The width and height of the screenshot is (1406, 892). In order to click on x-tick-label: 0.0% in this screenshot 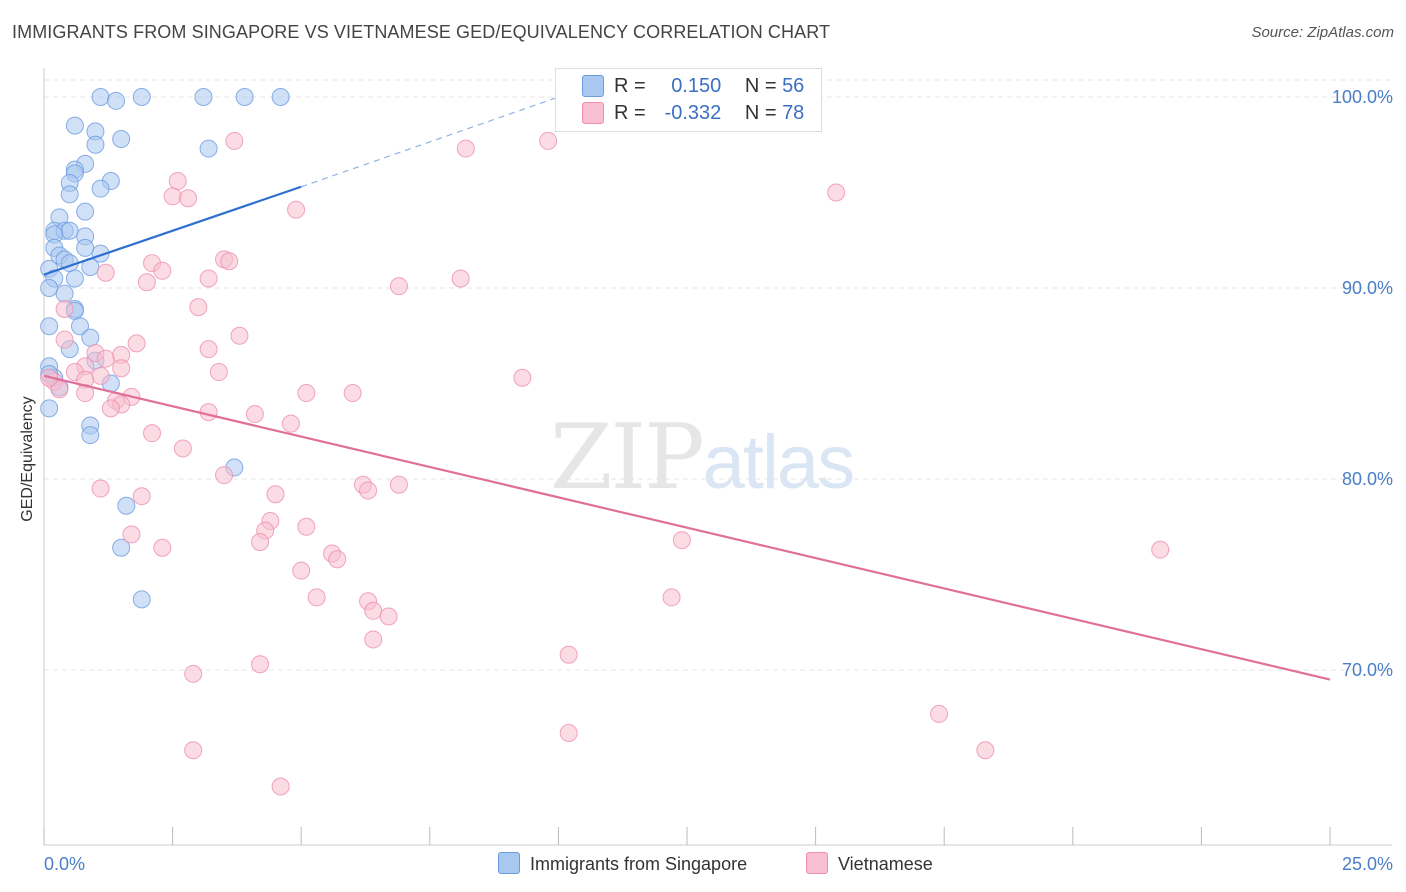, I will do `click(64, 864)`.